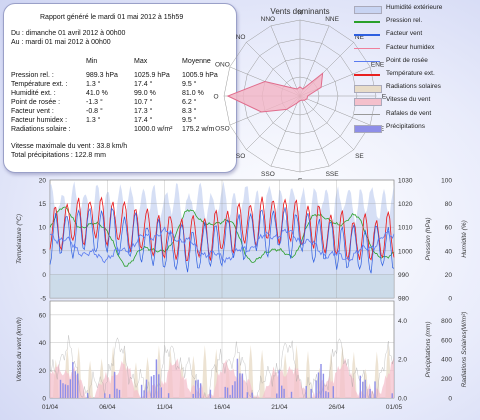  I want to click on legend-item: Vitesse du vent, so click(416, 101).